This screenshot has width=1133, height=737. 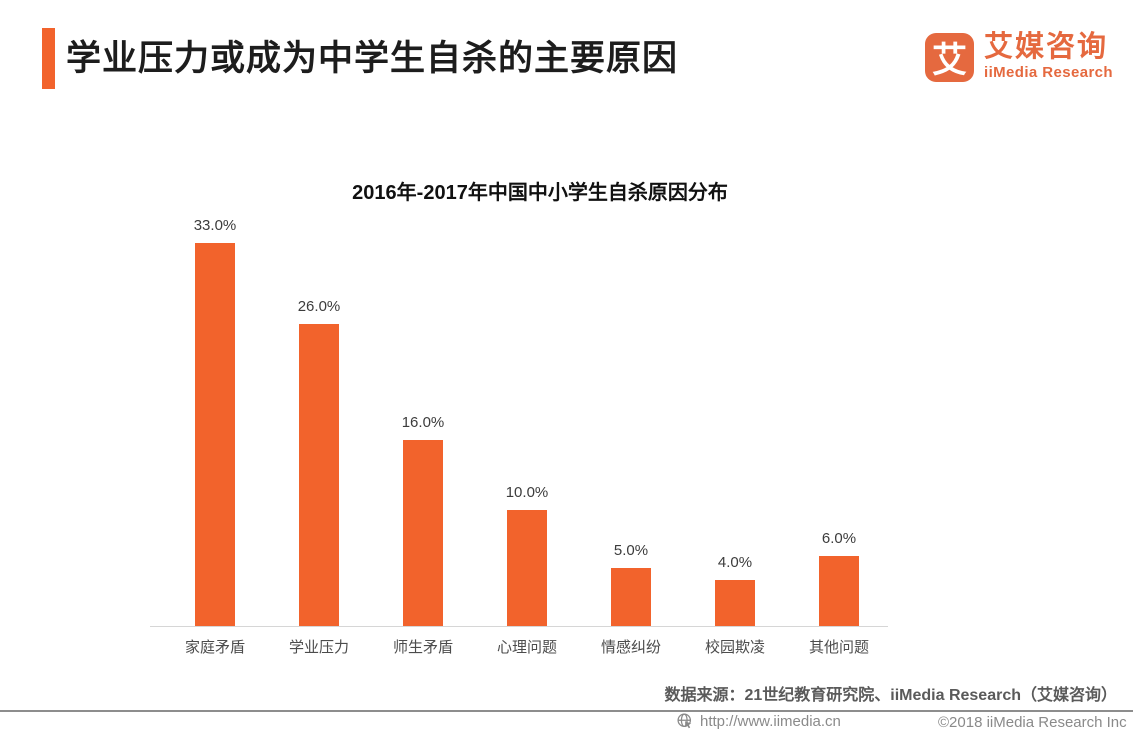 I want to click on category-label: 其他问题, so click(x=838, y=647).